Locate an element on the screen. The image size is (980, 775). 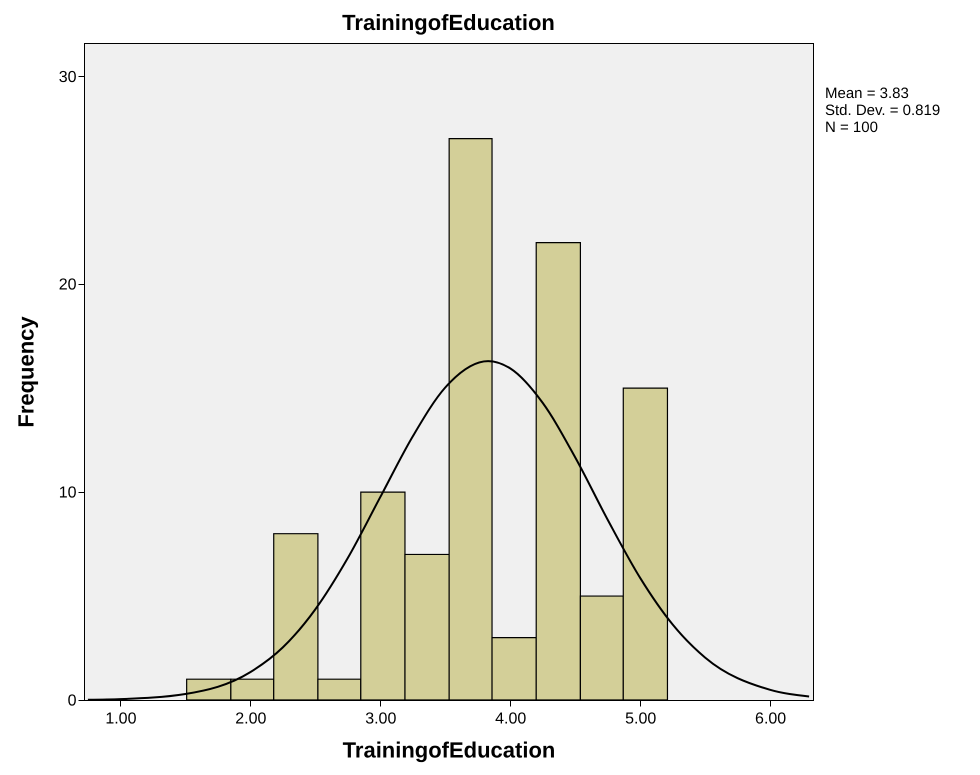
x-tick-label: 3.00 is located at coordinates (380, 719).